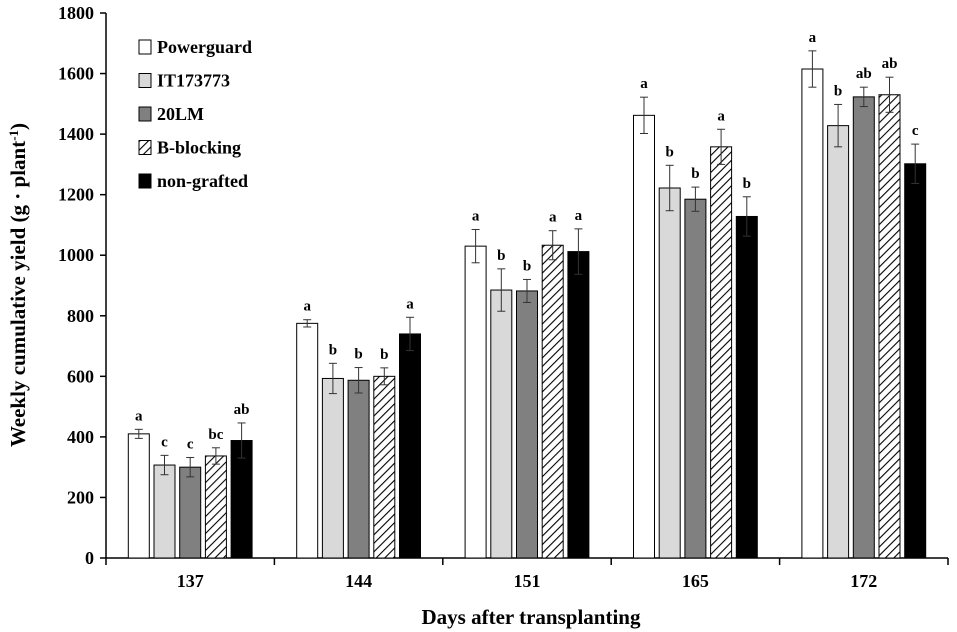 Image resolution: width=957 pixels, height=632 pixels. I want to click on x-tick-label: 165, so click(695, 581).